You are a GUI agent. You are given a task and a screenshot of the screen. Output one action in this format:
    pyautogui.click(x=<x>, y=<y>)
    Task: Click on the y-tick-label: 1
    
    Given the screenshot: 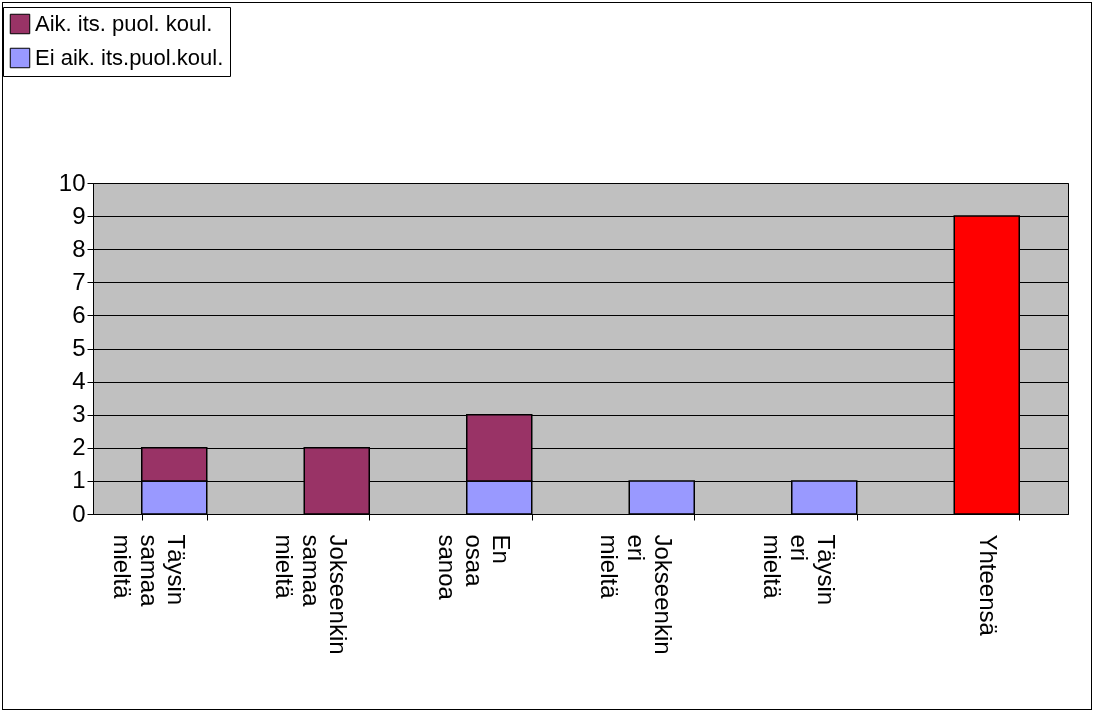 What is the action you would take?
    pyautogui.click(x=79, y=480)
    